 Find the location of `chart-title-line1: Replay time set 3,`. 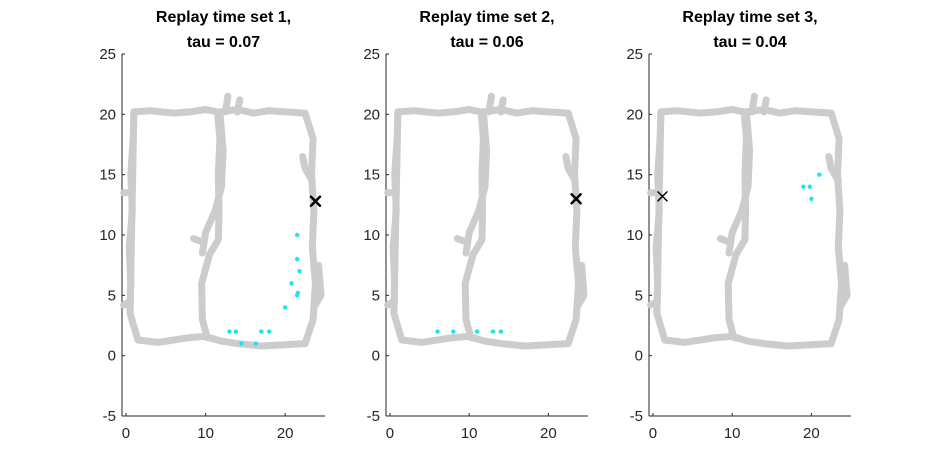

chart-title-line1: Replay time set 3, is located at coordinates (749, 17).